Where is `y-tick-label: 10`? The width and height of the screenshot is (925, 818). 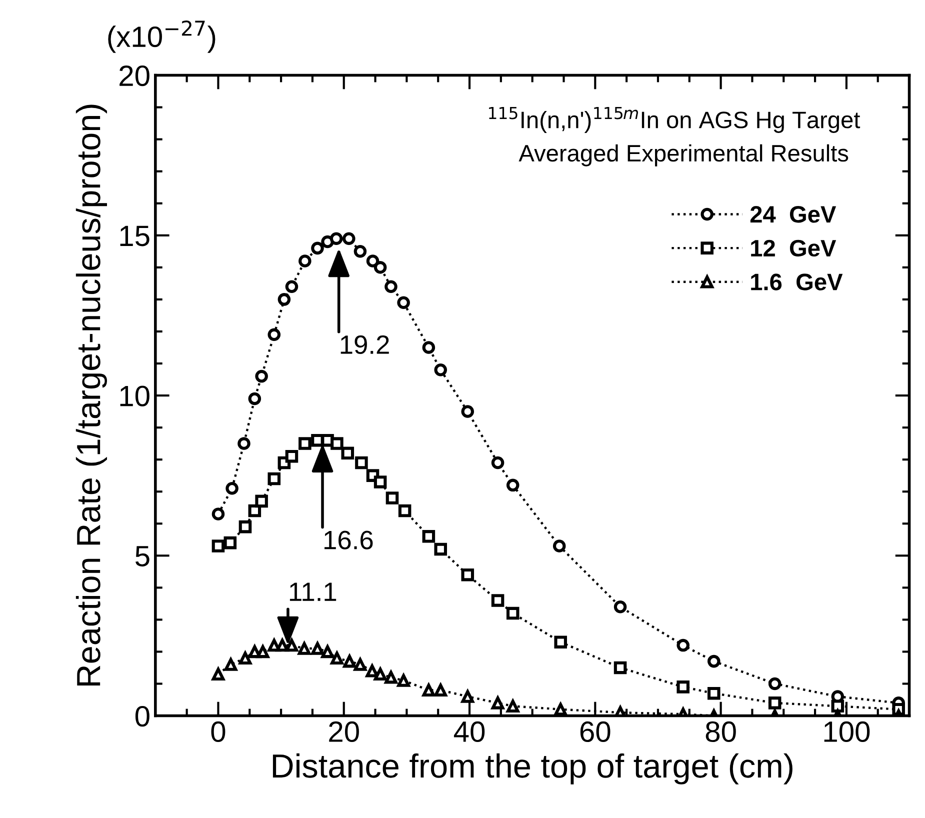 y-tick-label: 10 is located at coordinates (135, 396).